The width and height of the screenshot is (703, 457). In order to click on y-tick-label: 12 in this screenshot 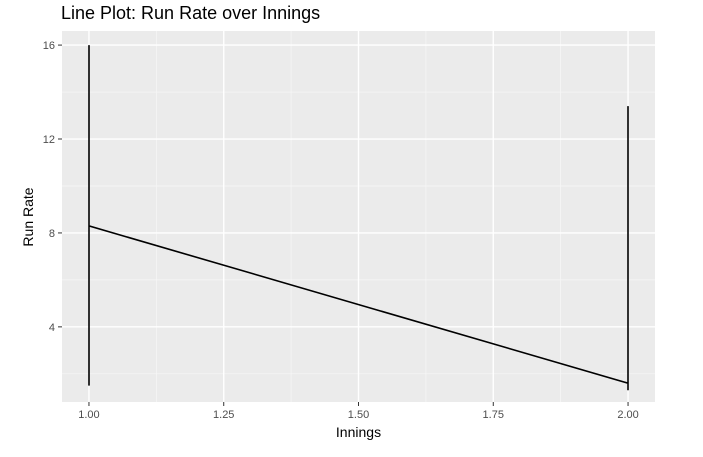, I will do `click(49, 140)`.